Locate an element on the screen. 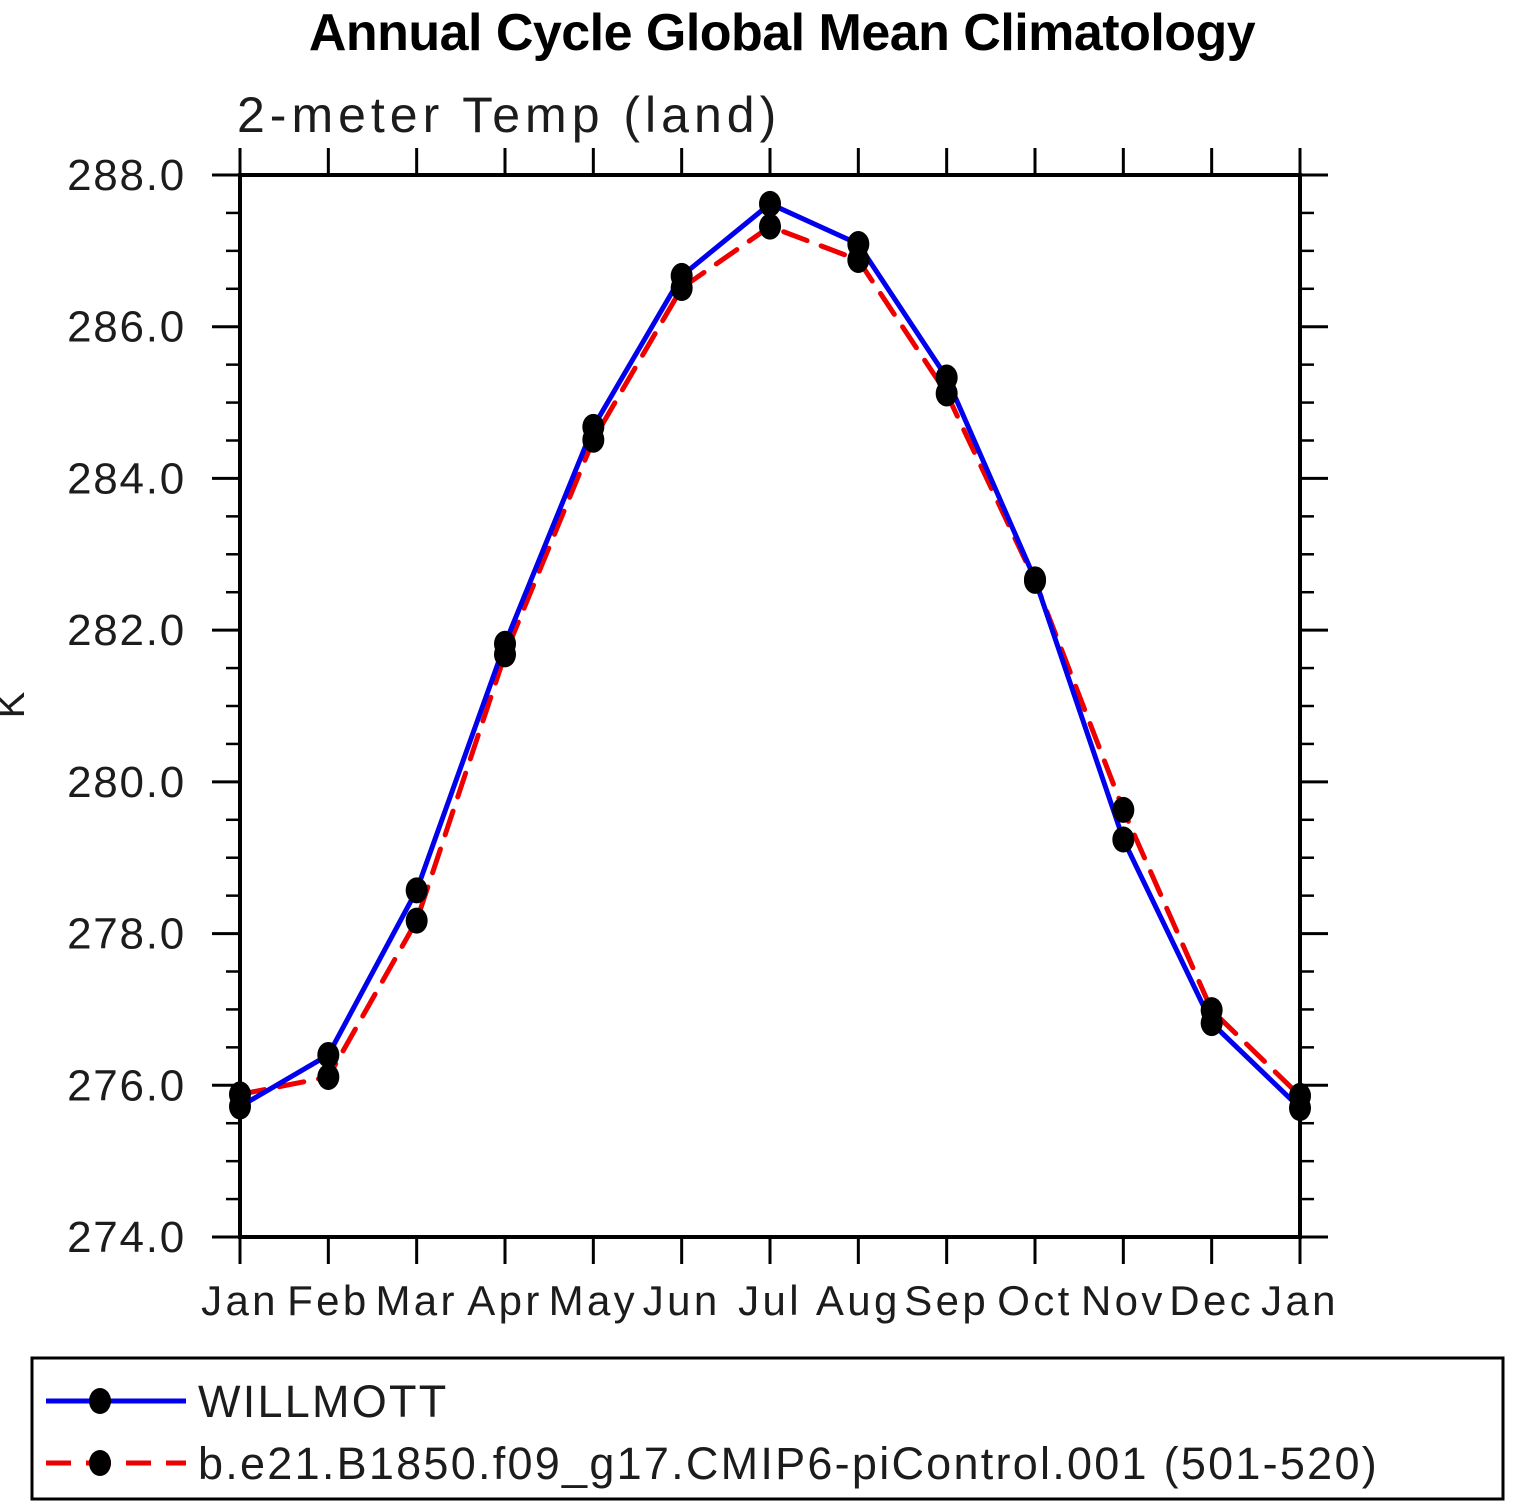  y-tick-label: 284.0 is located at coordinates (126, 478).